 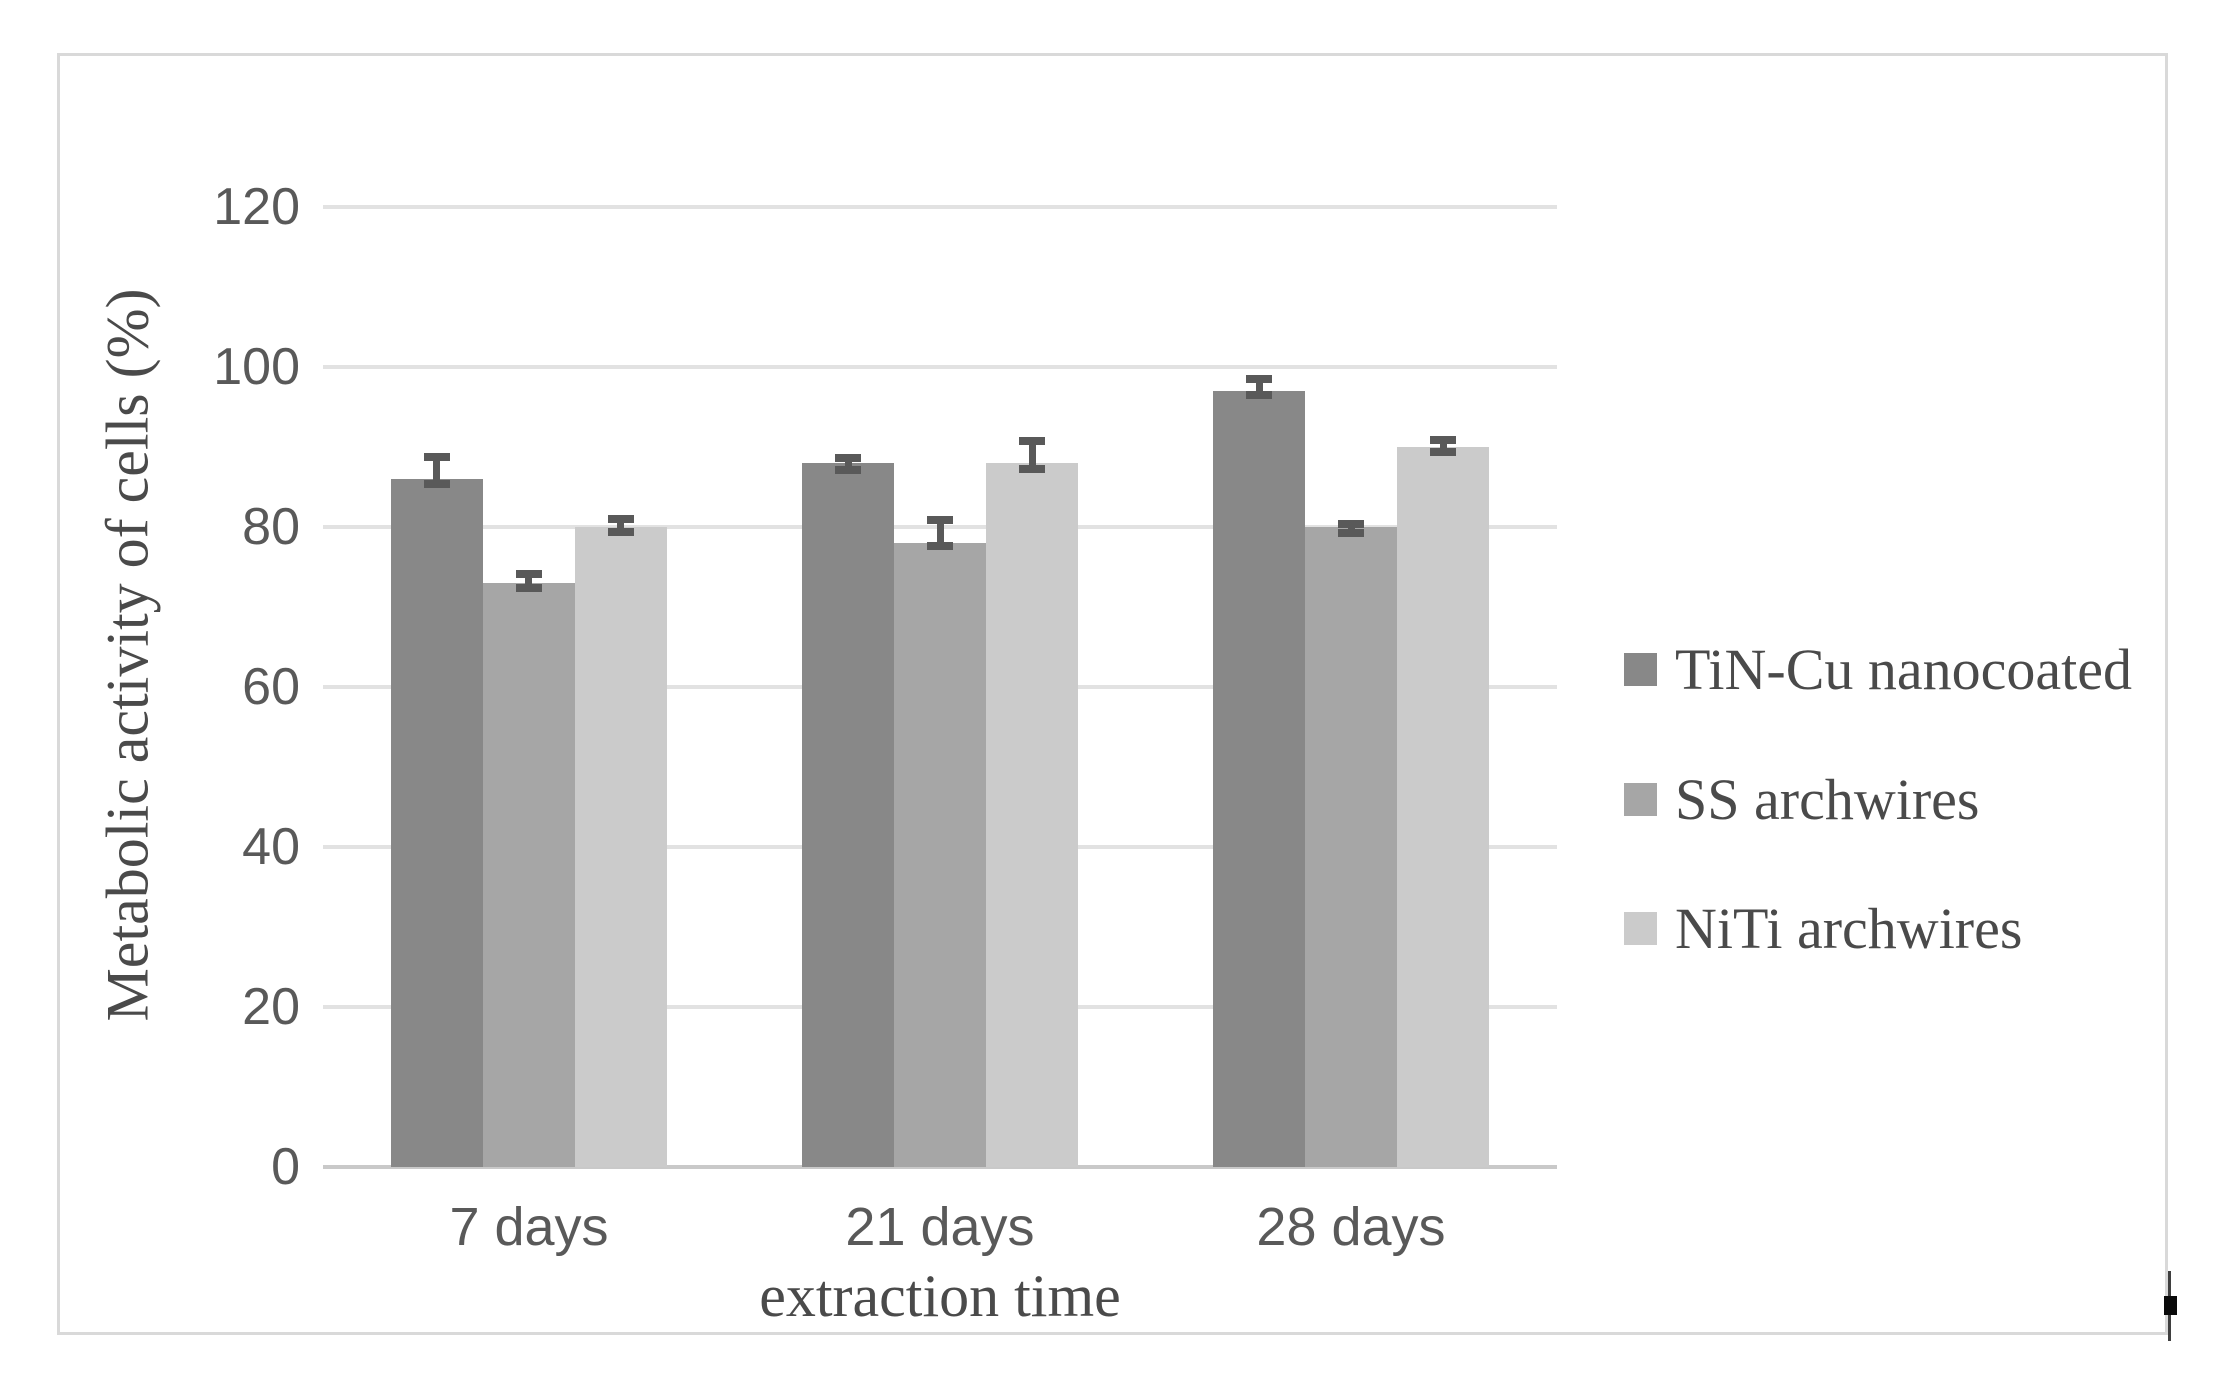 I want to click on legend-label: NiTi archwires, so click(x=1849, y=928).